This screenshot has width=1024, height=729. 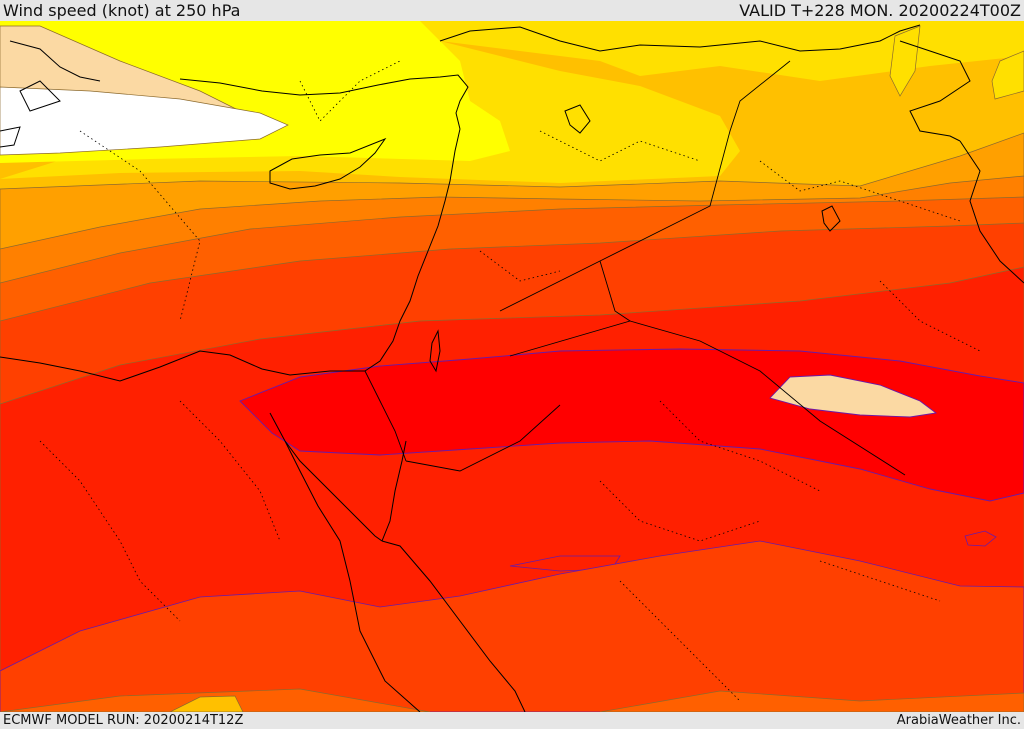 What do you see at coordinates (512, 700) in the screenshot?
I see `band-orange-dark-south` at bounding box center [512, 700].